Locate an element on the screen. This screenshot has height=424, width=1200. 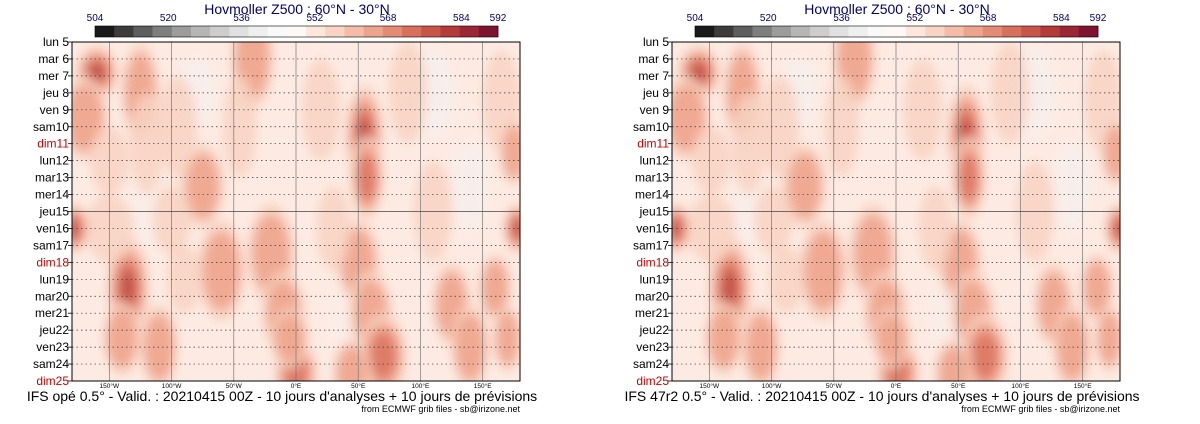
colorbar-label: 504 is located at coordinates (695, 18).